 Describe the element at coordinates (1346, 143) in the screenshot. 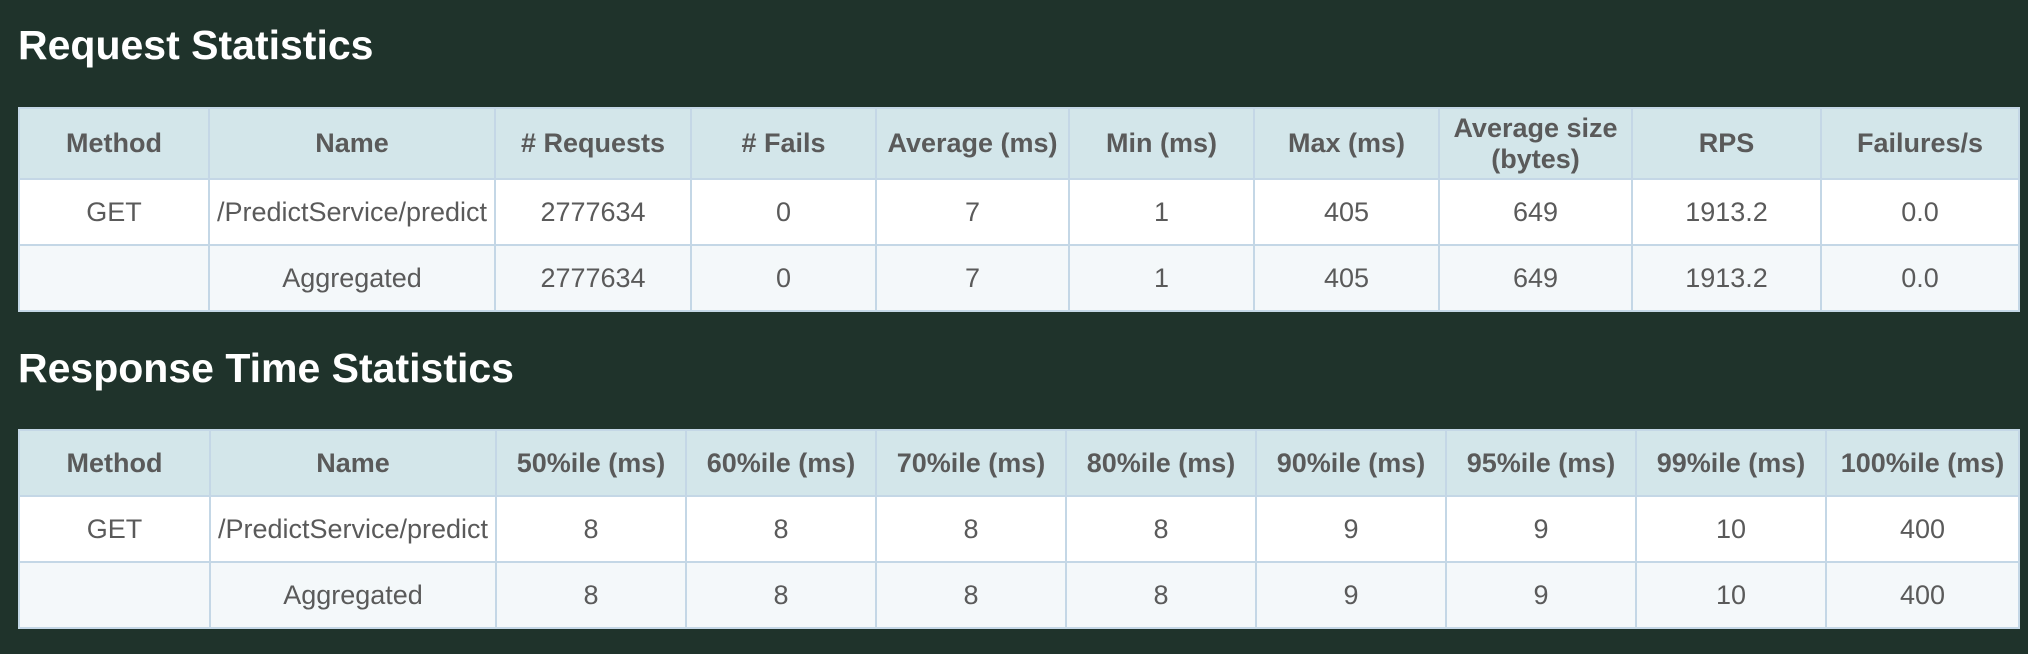

I see `column-header-max: Max (ms)` at that location.